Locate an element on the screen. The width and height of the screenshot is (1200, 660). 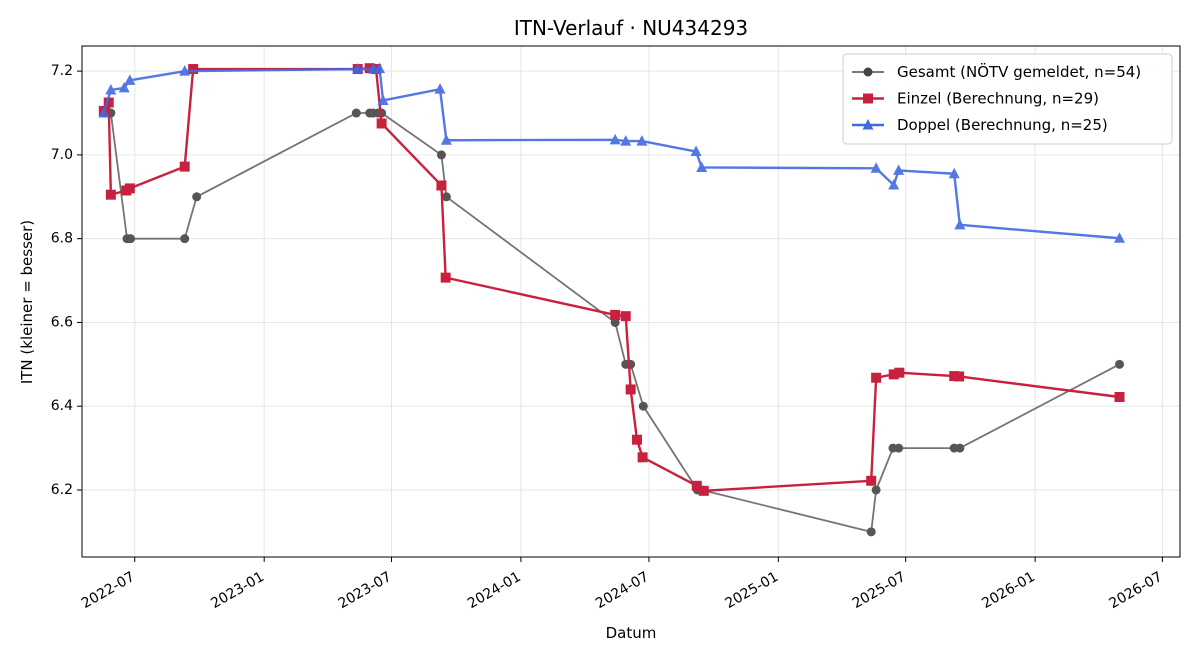
legend-label: Einzel (Berechnung, n=29) is located at coordinates (998, 99).